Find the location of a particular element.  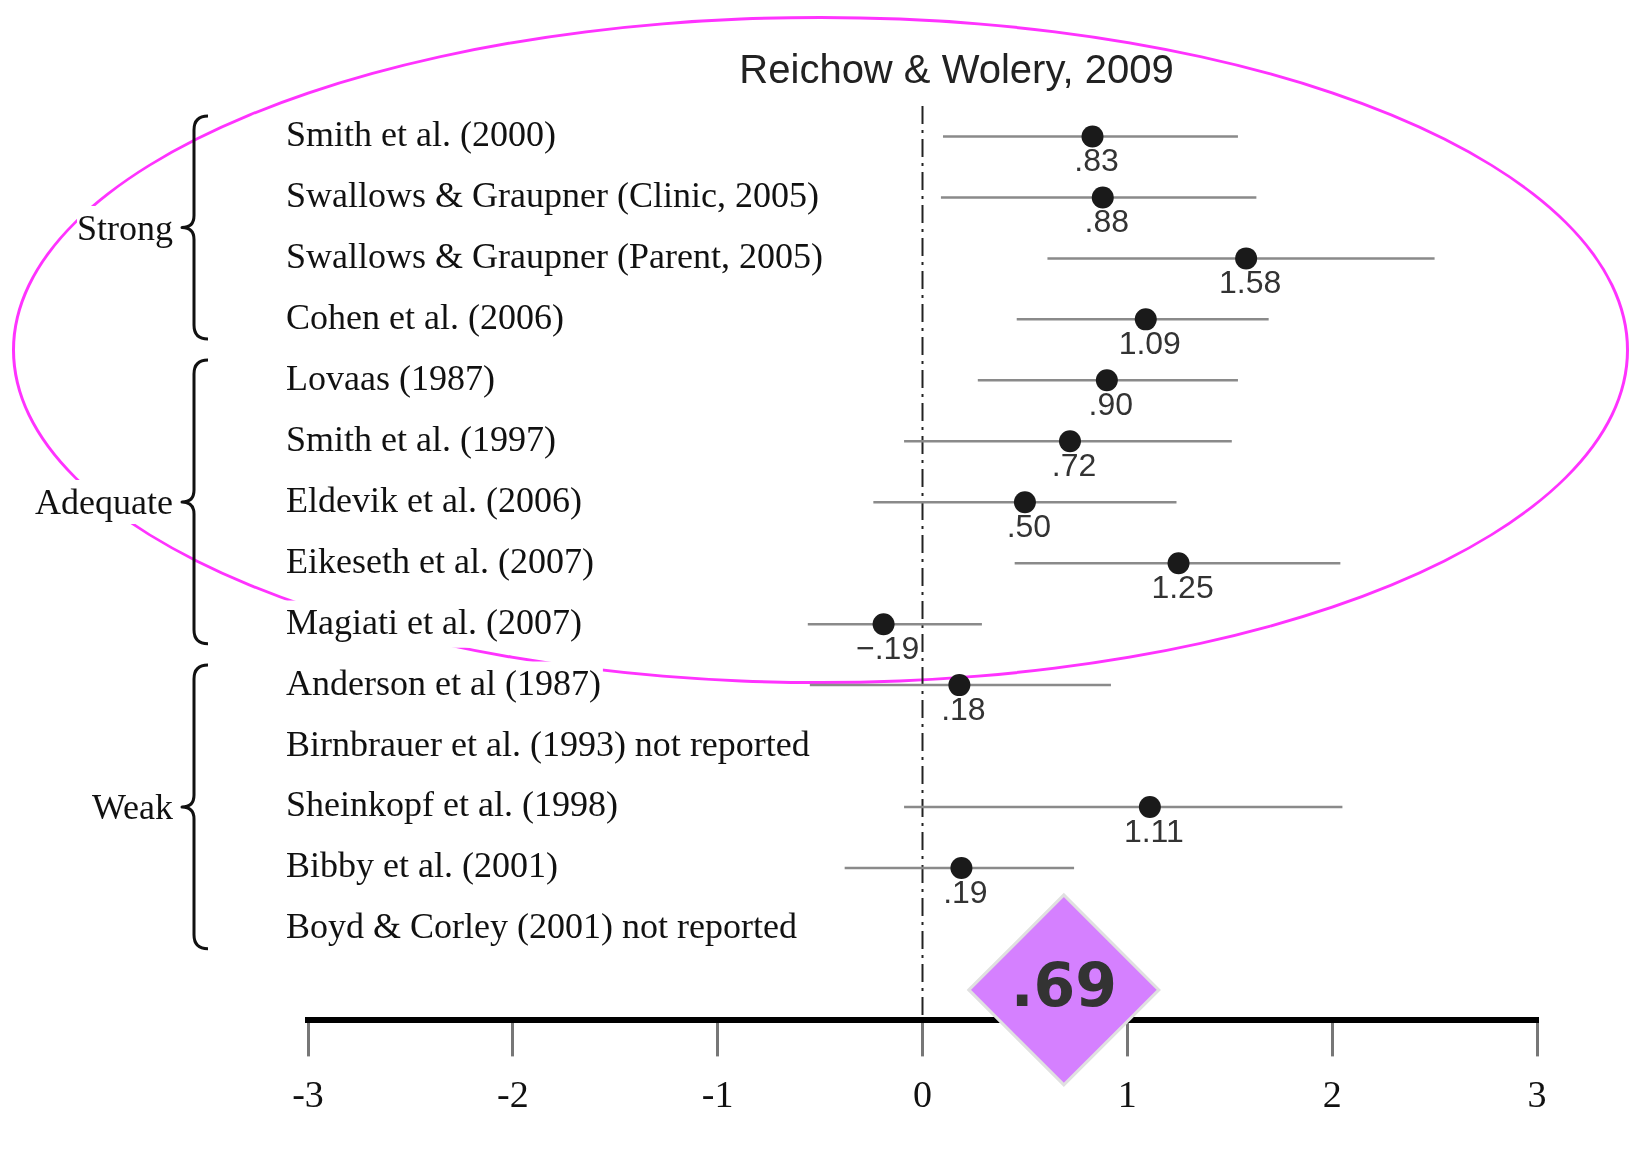

data-label: .72 is located at coordinates (1074, 465).